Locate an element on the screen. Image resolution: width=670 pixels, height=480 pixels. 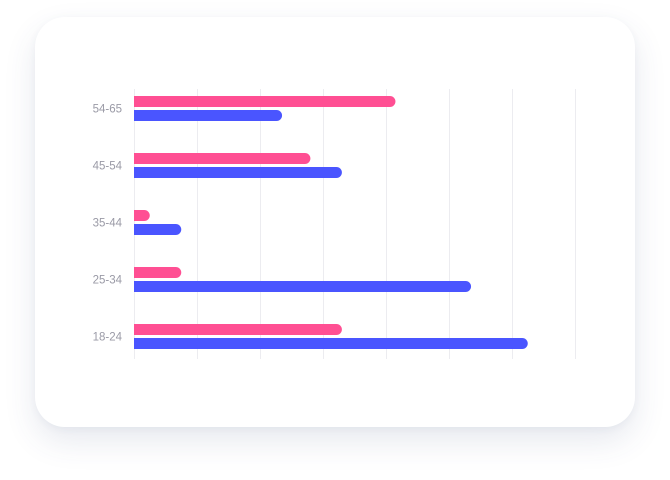
y-tick-label: 25-34 is located at coordinates (108, 281).